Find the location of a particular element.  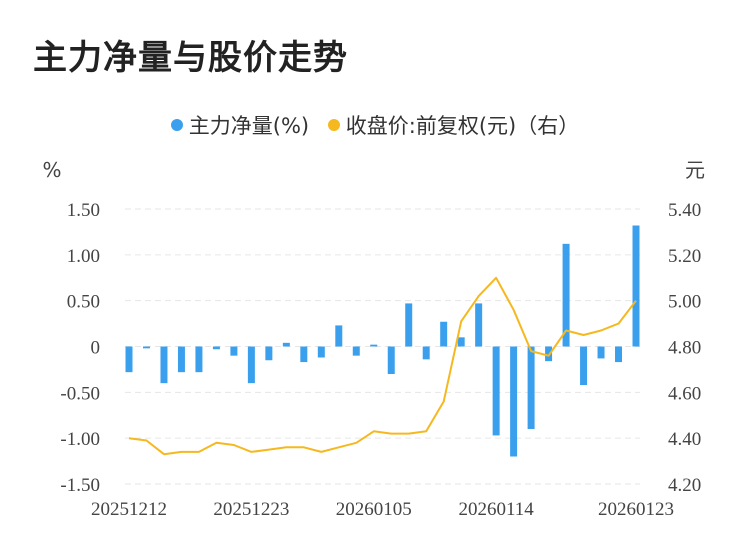

legend-label-line: 收盘价:前复权(元)（右） is located at coordinates (462, 126).